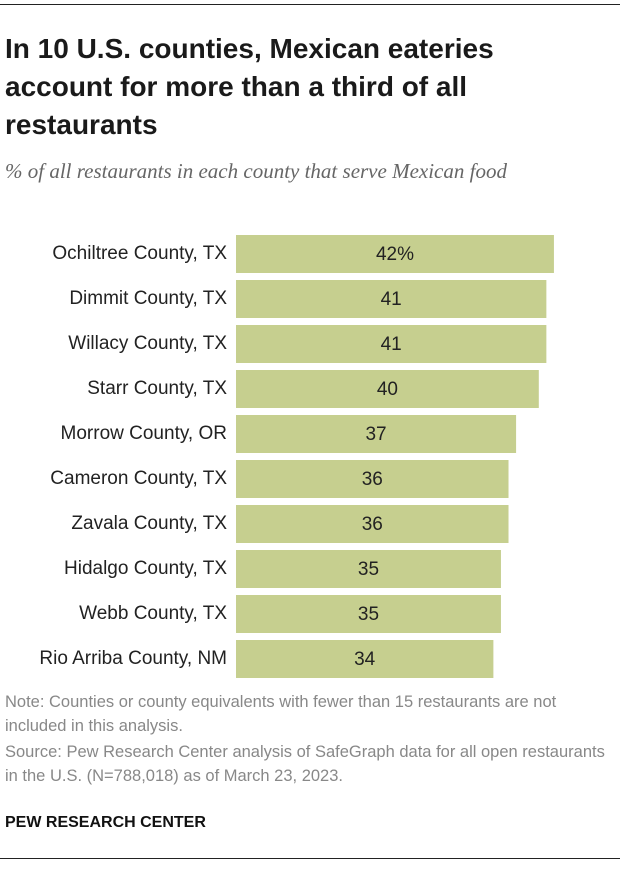 This screenshot has height=872, width=620. I want to click on value-label: 40, so click(387, 389).